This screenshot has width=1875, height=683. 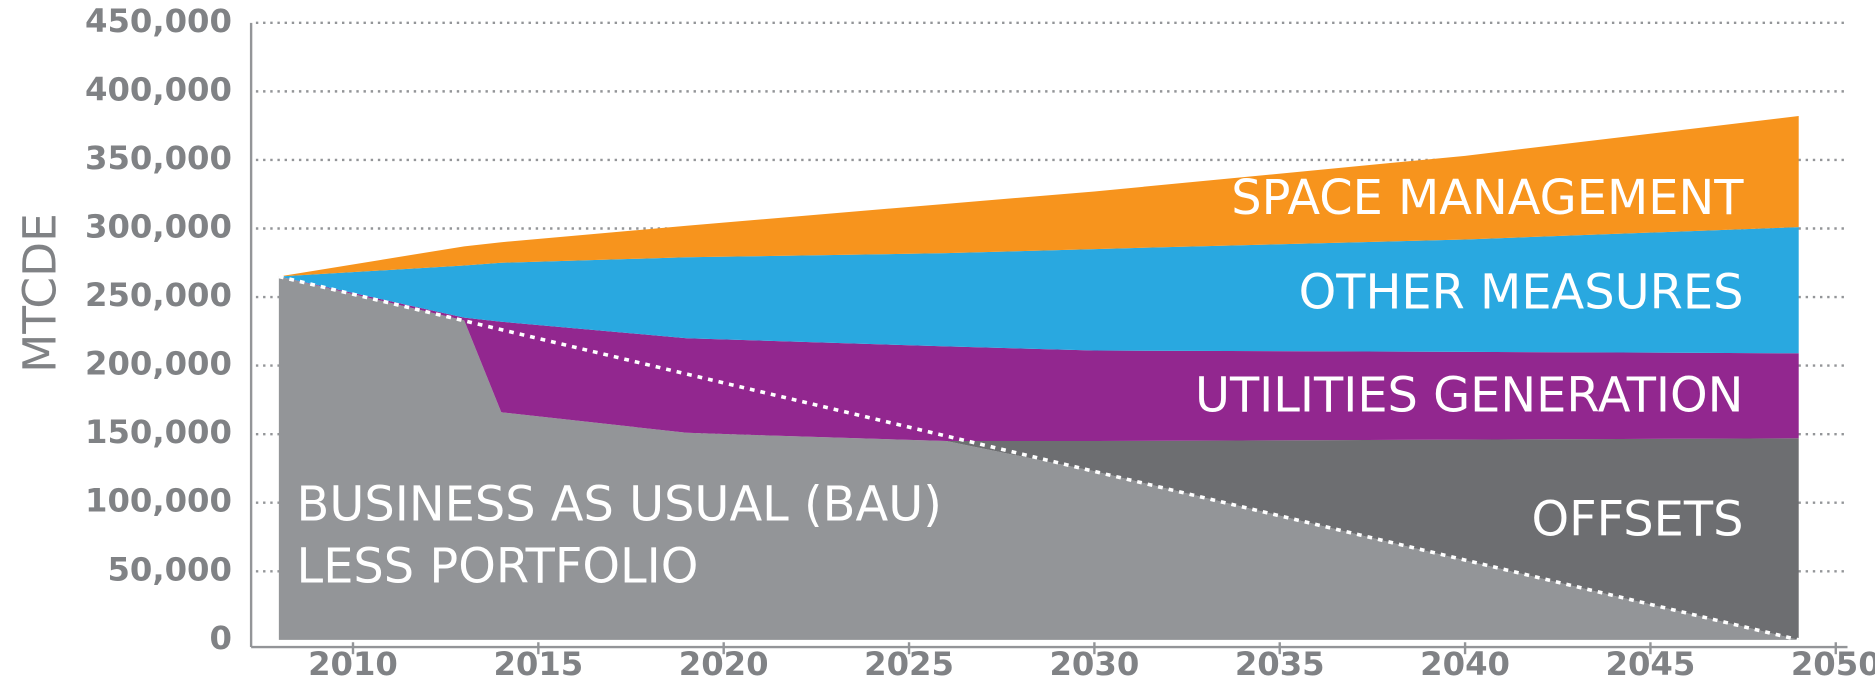 I want to click on series-label: UTILITIES GENERATION, so click(x=1469, y=395).